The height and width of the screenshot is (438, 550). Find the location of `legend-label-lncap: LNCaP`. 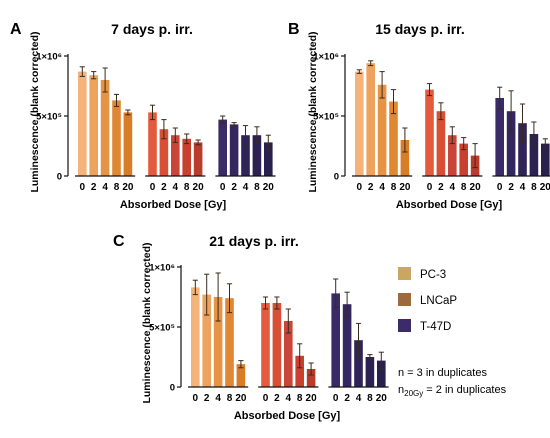

legend-label-lncap: LNCaP is located at coordinates (438, 301).